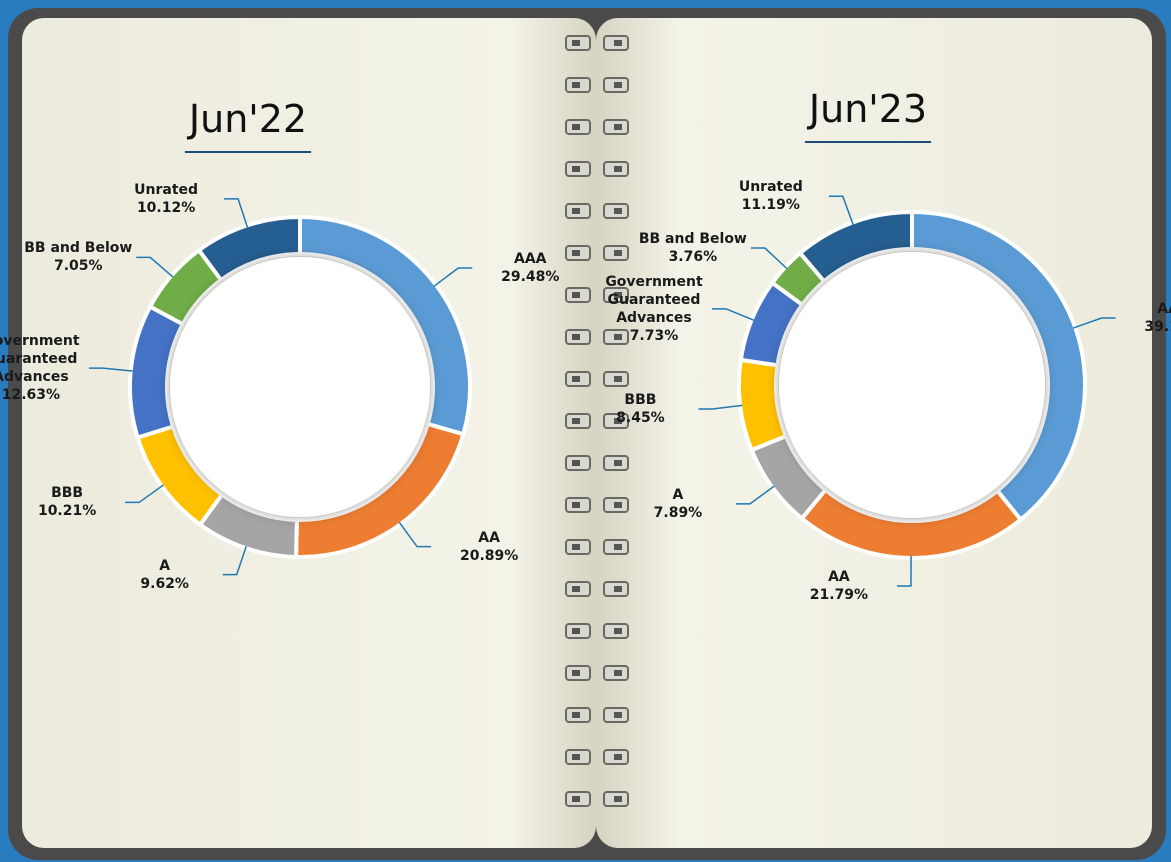 The height and width of the screenshot is (862, 1171). Describe the element at coordinates (640, 409) in the screenshot. I see `data-label: BBB 8.45%` at that location.